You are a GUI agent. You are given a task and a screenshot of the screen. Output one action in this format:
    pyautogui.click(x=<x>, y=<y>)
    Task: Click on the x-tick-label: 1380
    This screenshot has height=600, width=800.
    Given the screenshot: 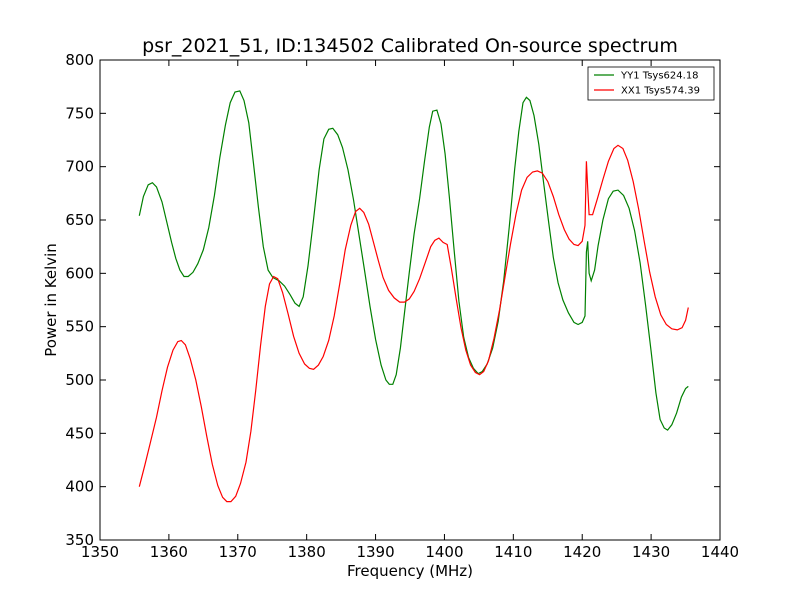 What is the action you would take?
    pyautogui.click(x=307, y=552)
    